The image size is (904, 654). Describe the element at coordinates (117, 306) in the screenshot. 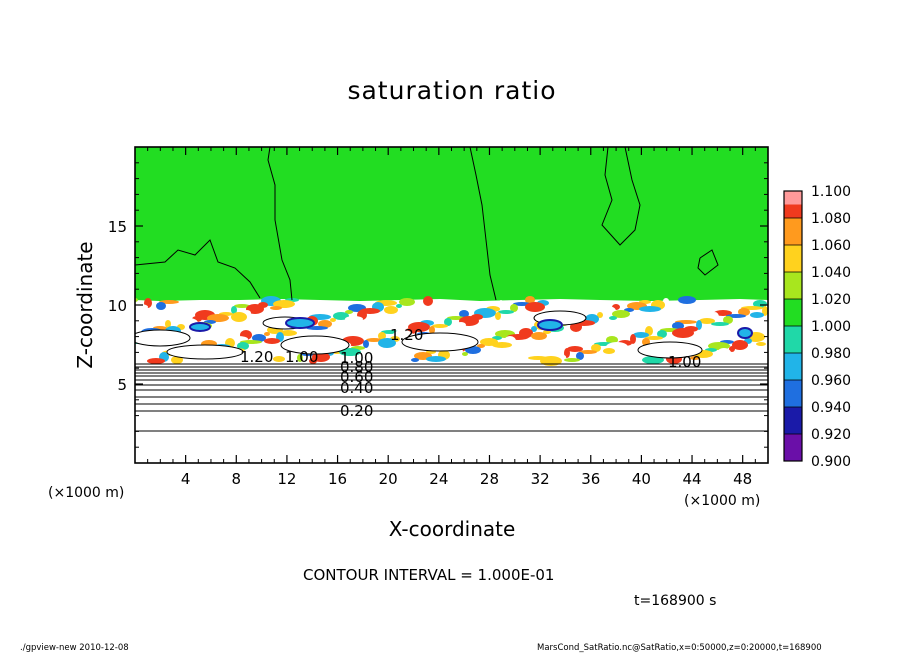

I see `y-tick-label: 10` at that location.